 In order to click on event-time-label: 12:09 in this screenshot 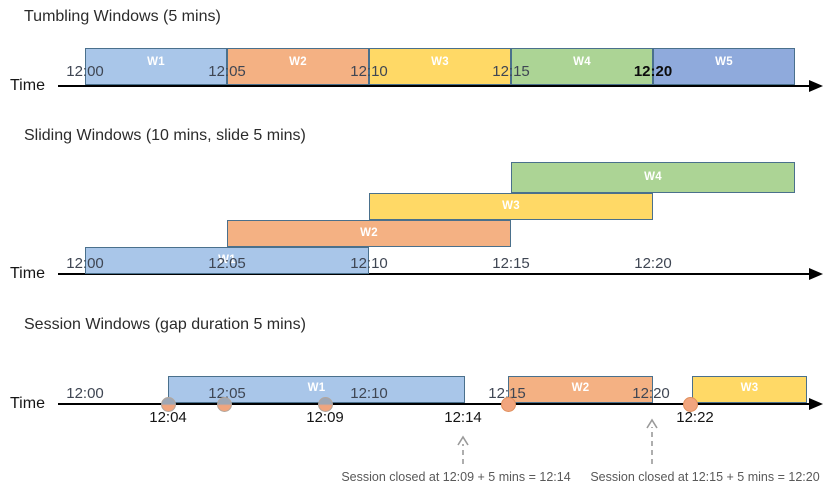, I will do `click(325, 417)`.